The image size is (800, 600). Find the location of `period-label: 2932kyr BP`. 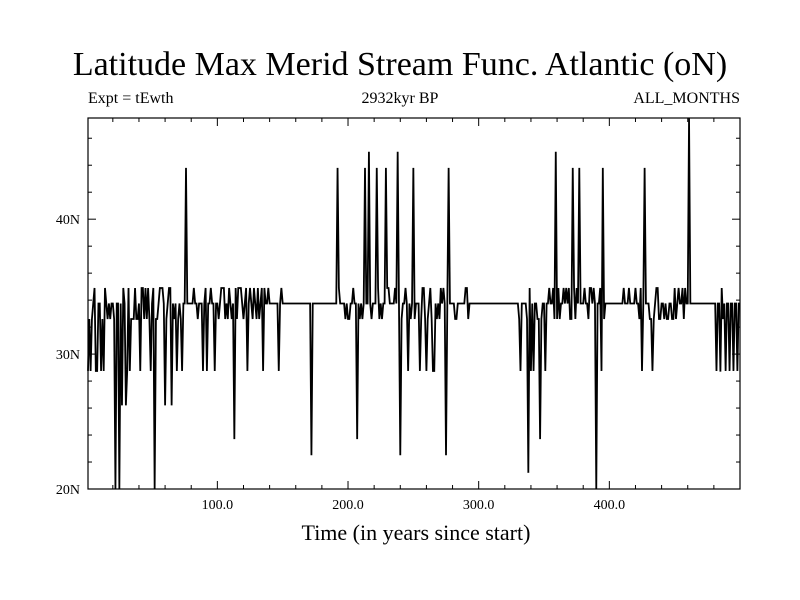

period-label: 2932kyr BP is located at coordinates (400, 98).